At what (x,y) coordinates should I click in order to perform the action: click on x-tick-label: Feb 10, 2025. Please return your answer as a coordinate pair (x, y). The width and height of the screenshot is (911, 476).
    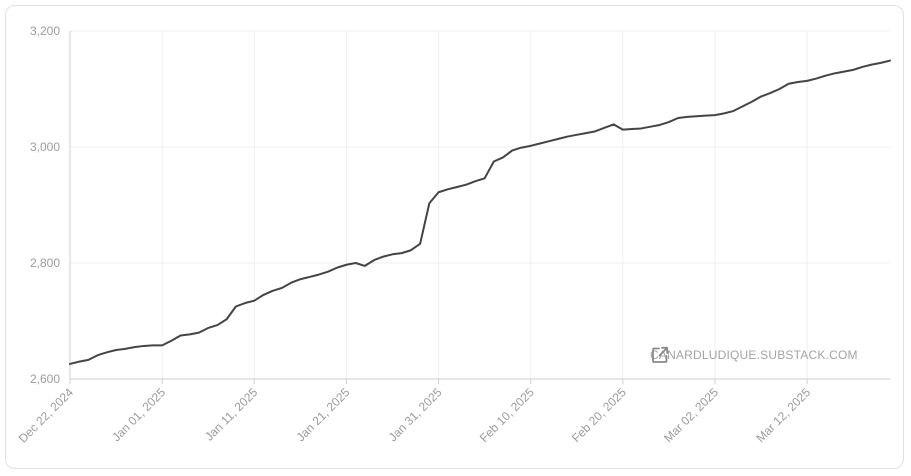
    Looking at the image, I should click on (507, 415).